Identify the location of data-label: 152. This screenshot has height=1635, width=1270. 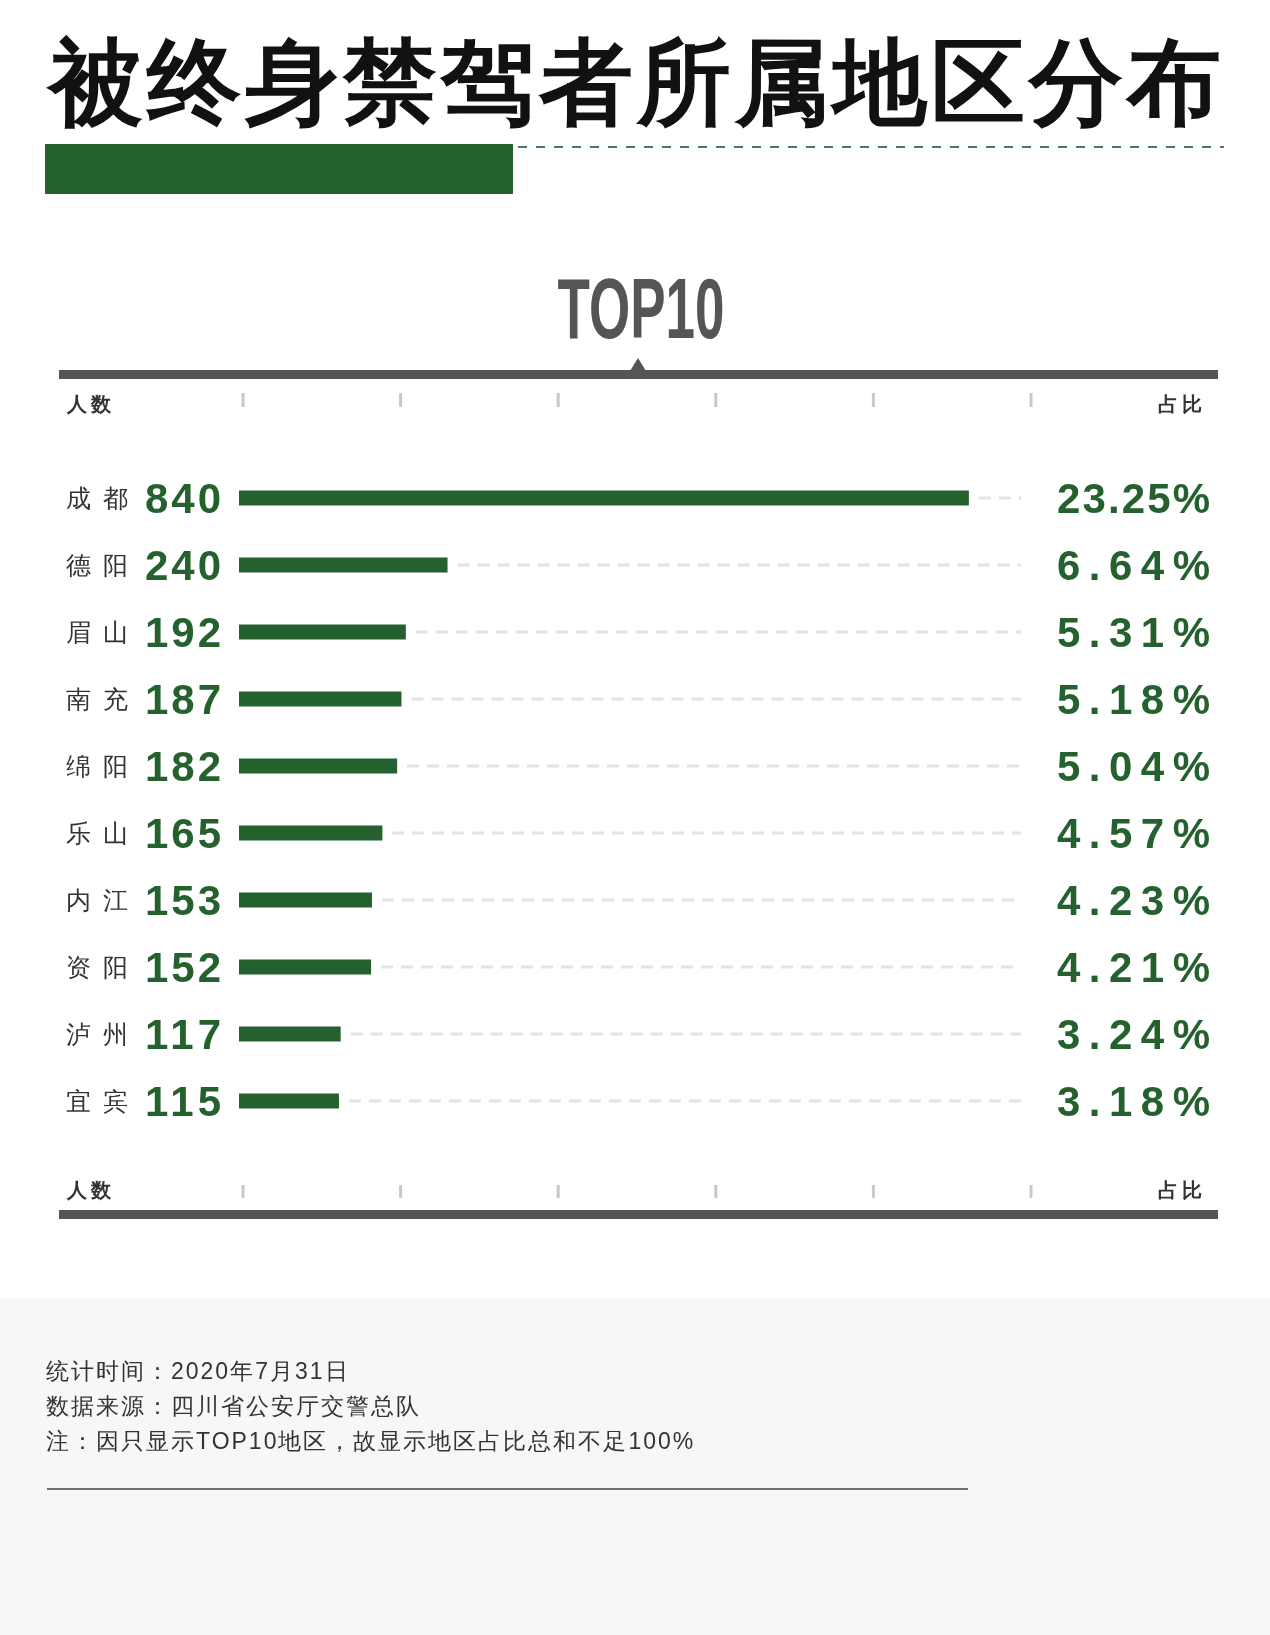
(183, 968).